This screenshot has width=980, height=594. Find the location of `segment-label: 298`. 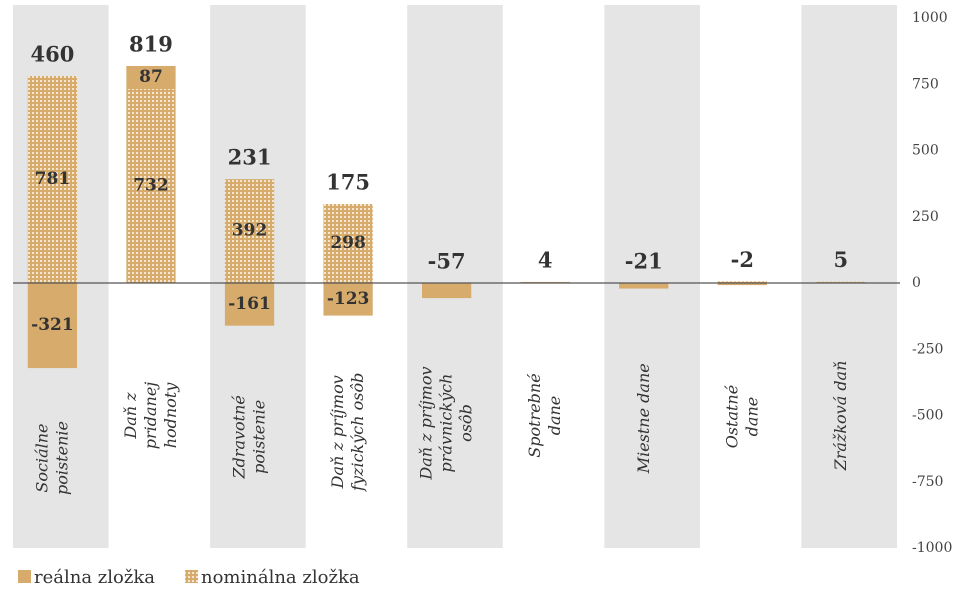

segment-label: 298 is located at coordinates (348, 243).